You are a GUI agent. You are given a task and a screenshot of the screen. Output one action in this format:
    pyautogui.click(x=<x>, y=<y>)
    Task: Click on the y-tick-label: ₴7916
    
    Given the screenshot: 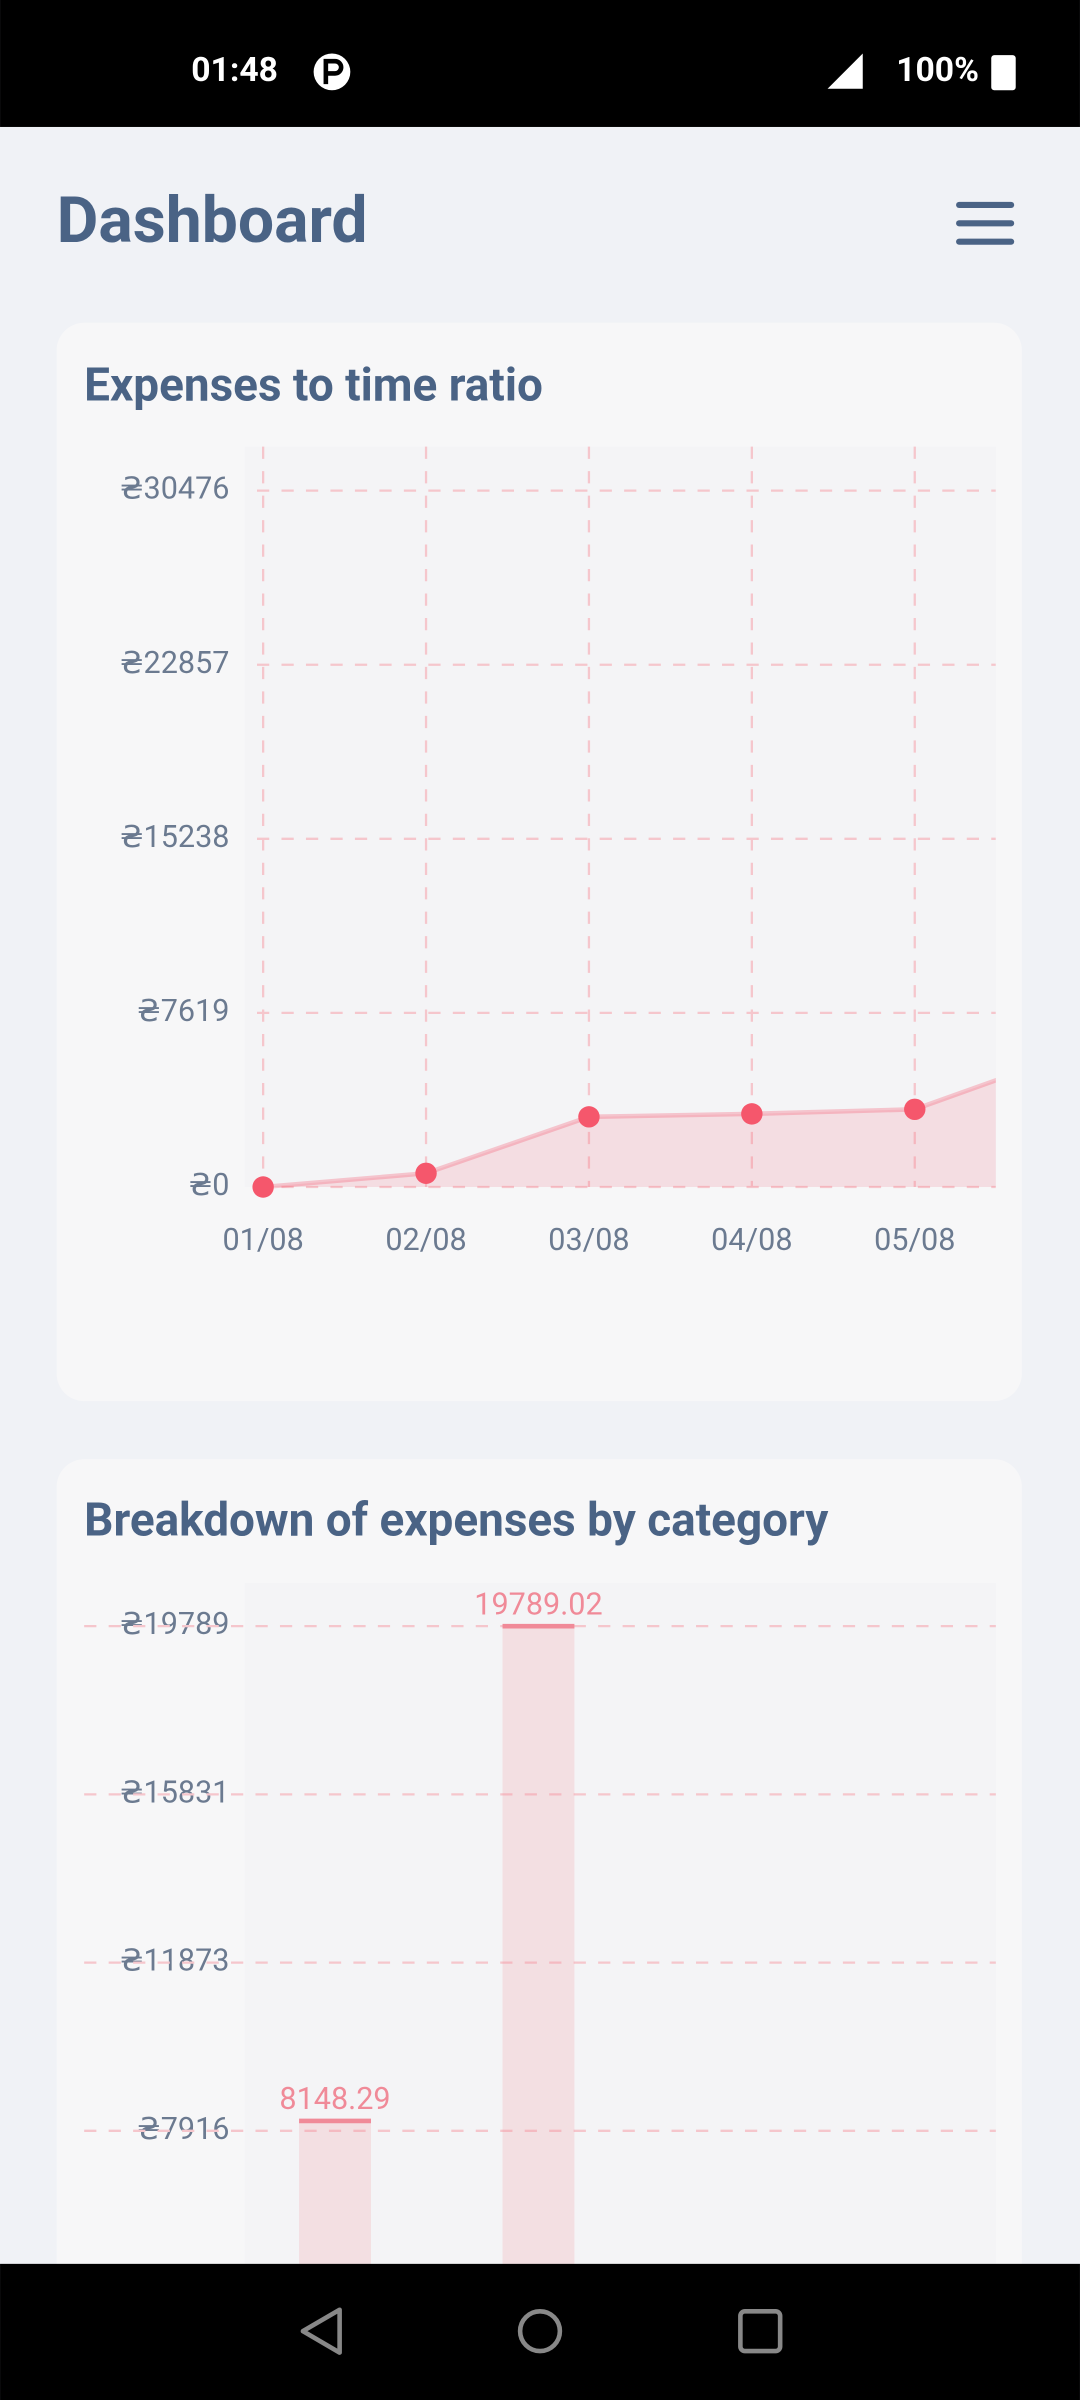 What is the action you would take?
    pyautogui.click(x=183, y=2129)
    